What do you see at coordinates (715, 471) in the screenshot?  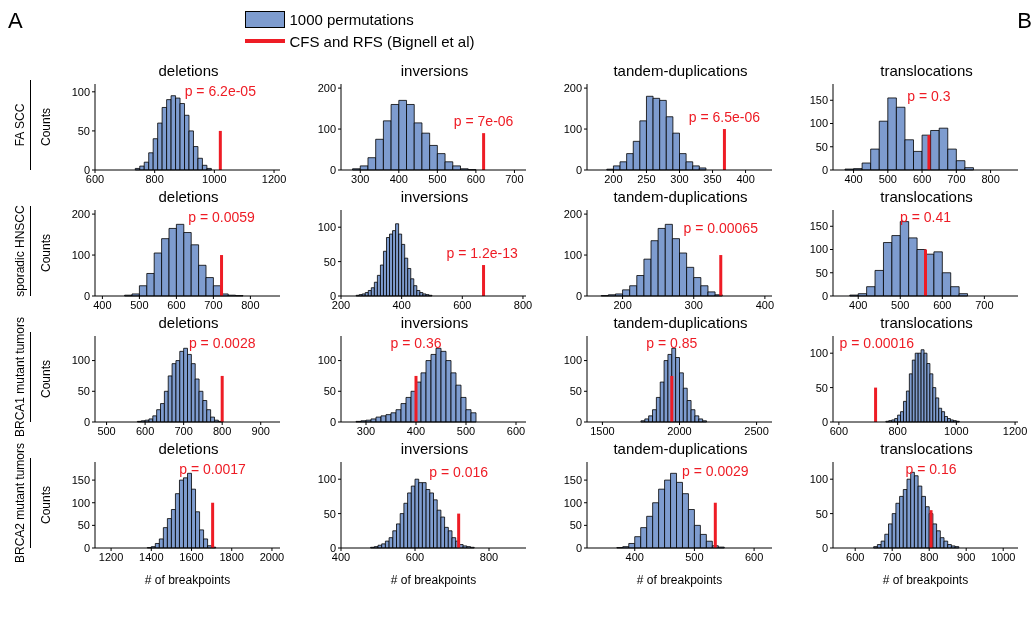 I see `annotation: p = 0.0029` at bounding box center [715, 471].